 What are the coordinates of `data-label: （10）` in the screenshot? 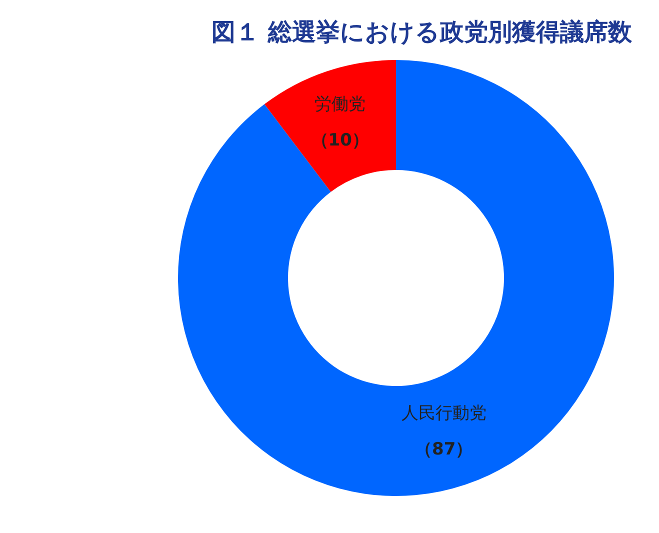 It's located at (340, 140).